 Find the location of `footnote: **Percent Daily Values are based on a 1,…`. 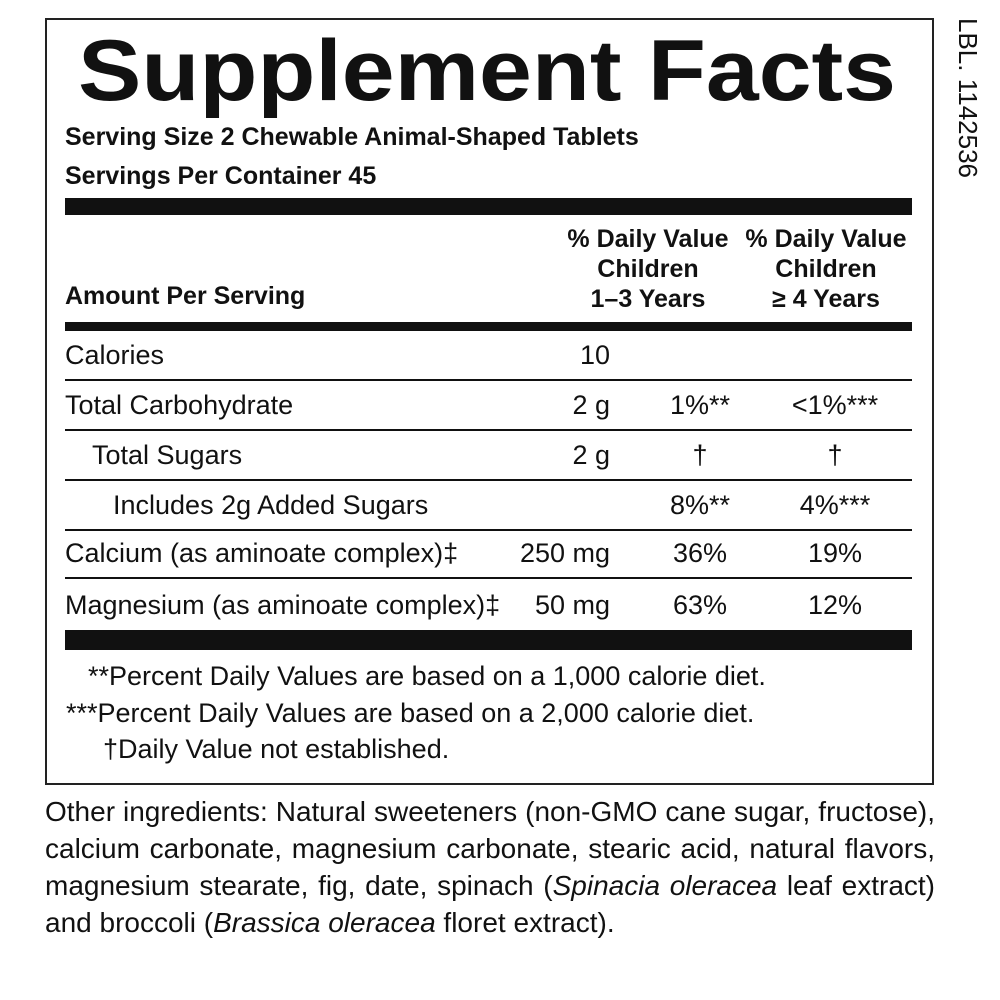

footnote: **Percent Daily Values are based on a 1,… is located at coordinates (427, 676).